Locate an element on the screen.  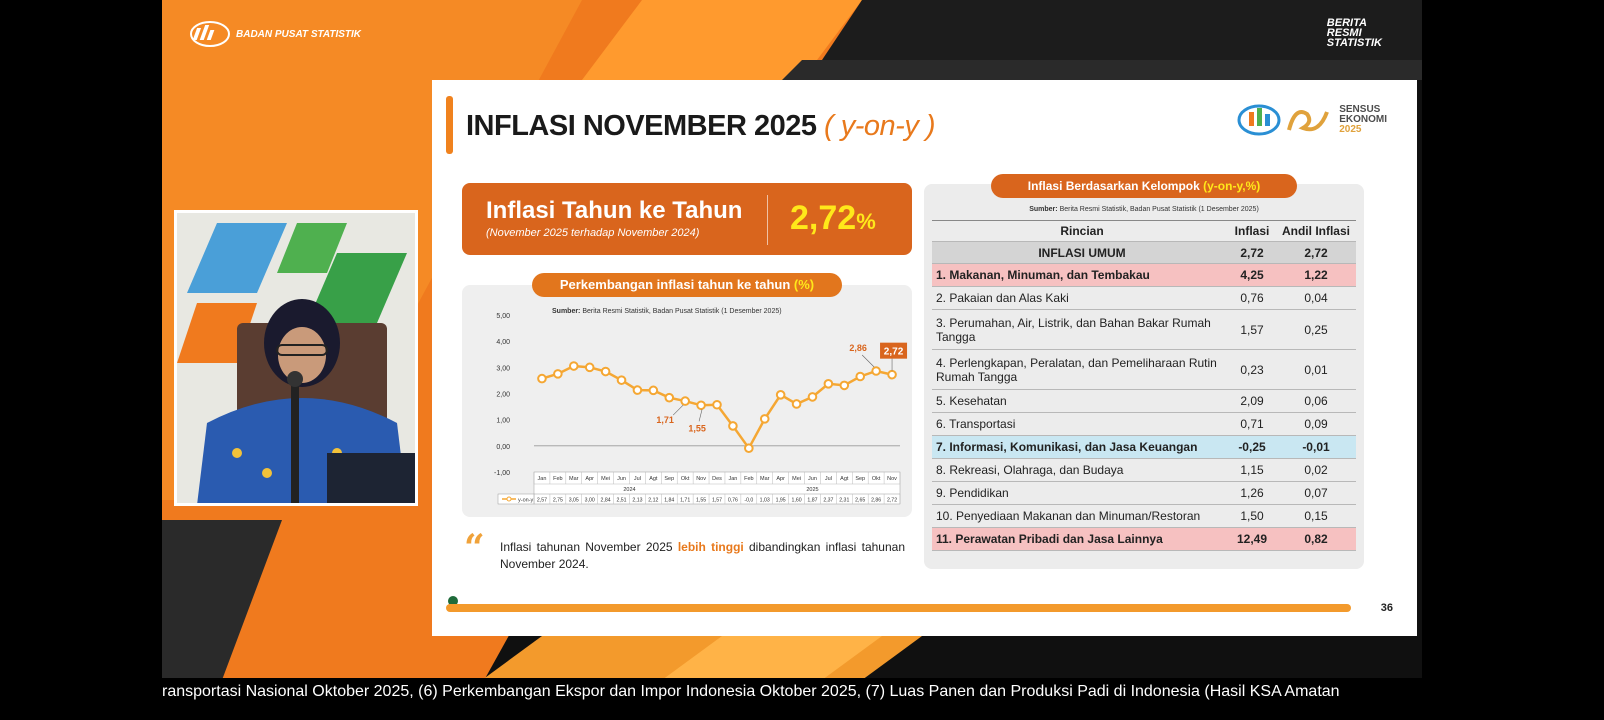
data-label: 3,05 is located at coordinates (574, 501).